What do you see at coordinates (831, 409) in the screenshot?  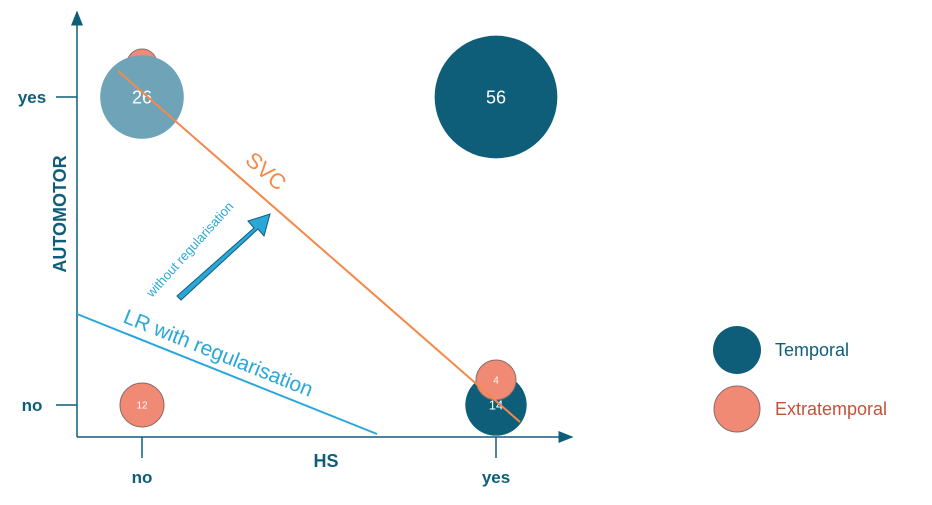 I see `legend-label-extratemporal: Extratemporal` at bounding box center [831, 409].